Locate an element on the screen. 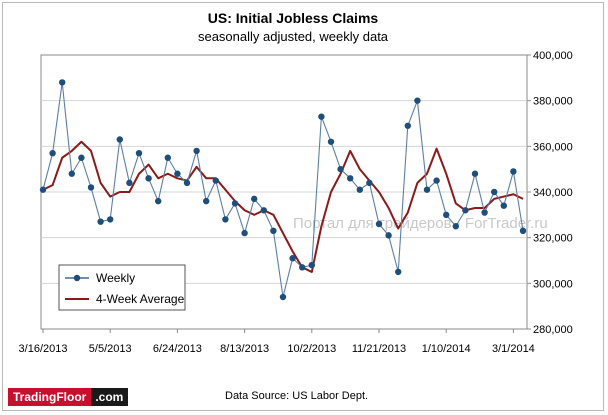 This screenshot has height=415, width=608. y-tick-label: 300,000 is located at coordinates (553, 284).